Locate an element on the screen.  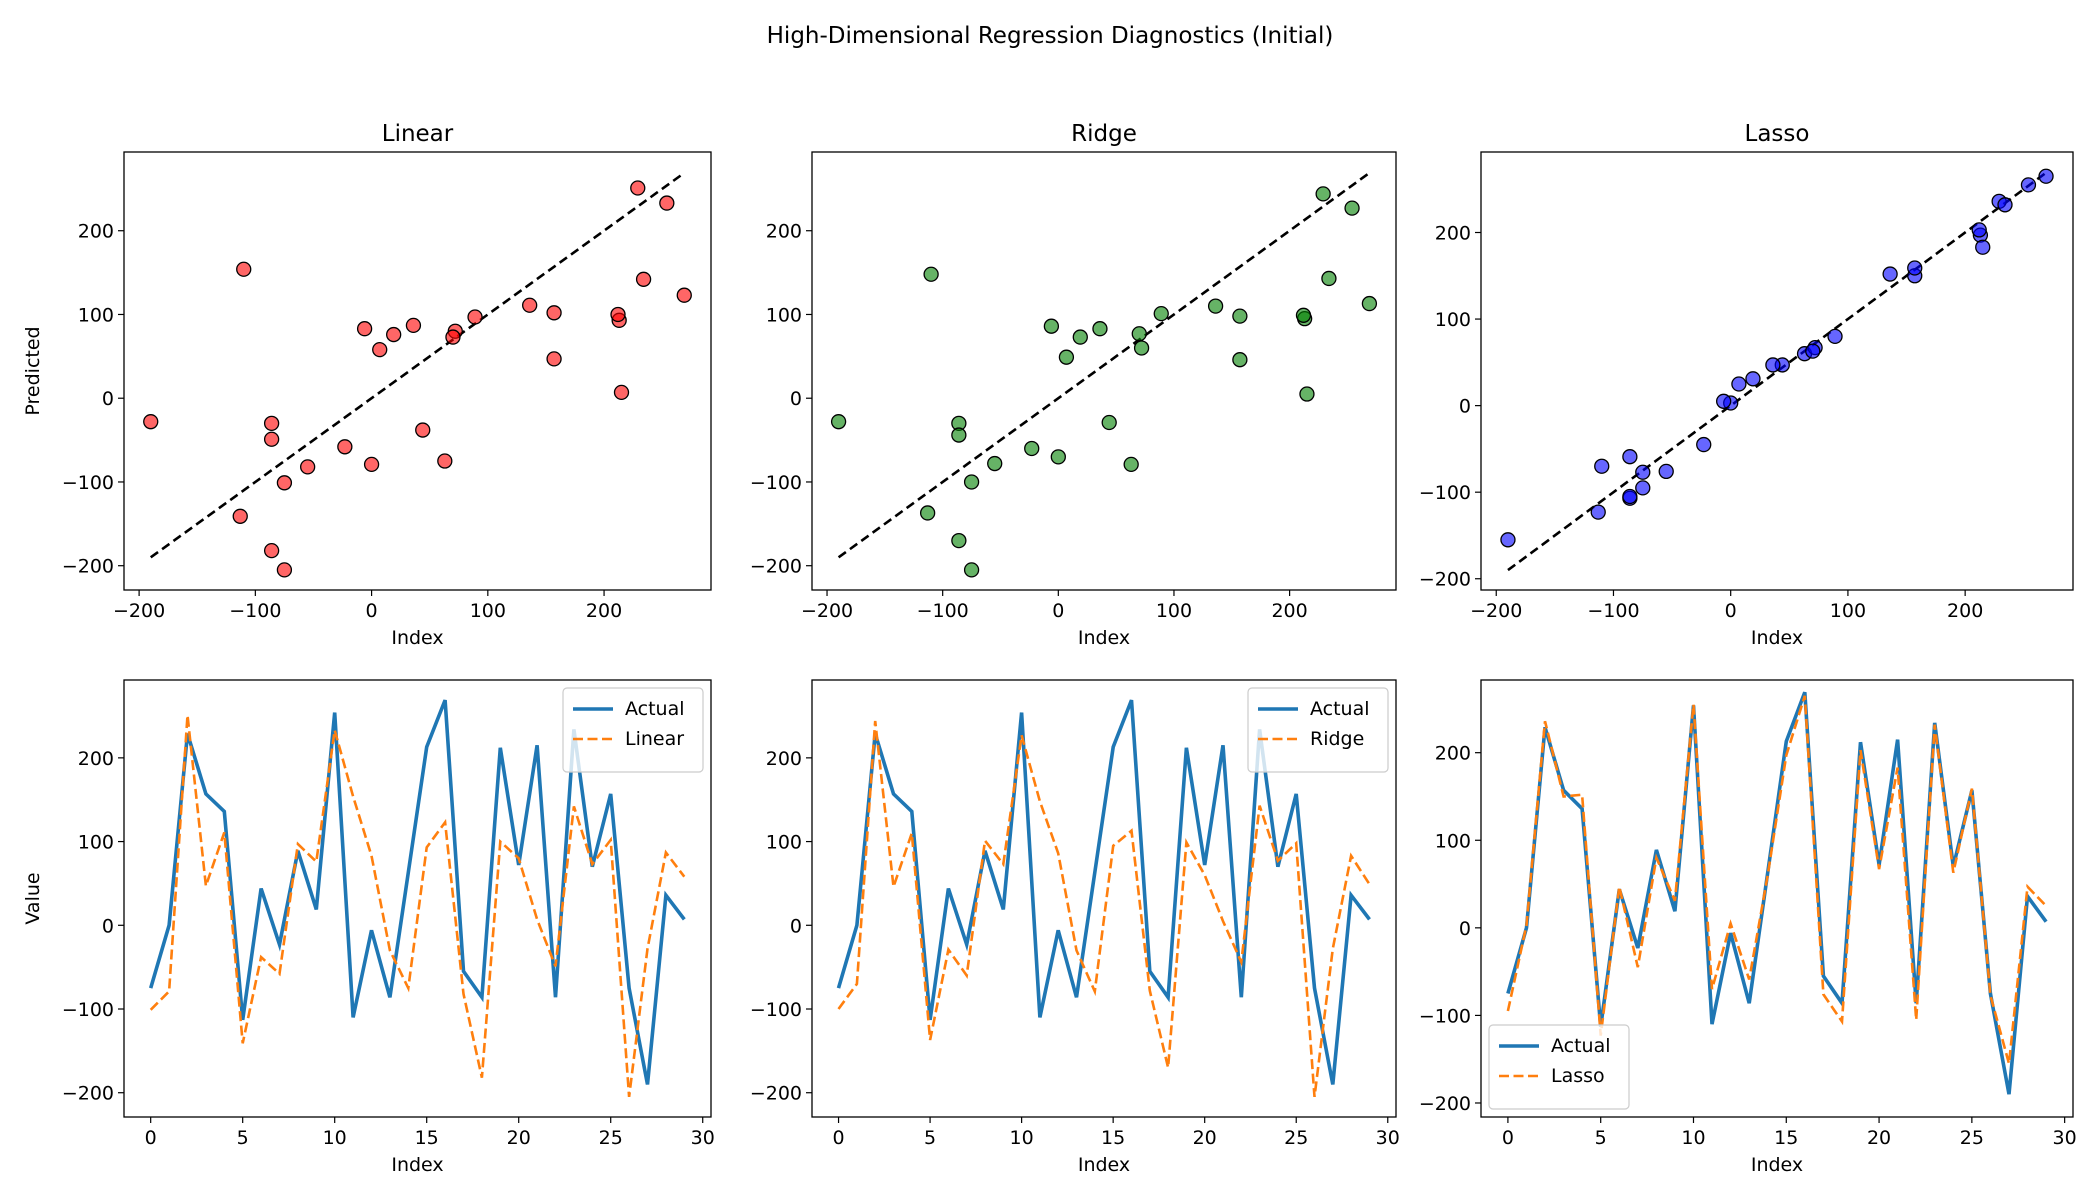
subplot-2: −200 −100 0 100 200 −200 −100 0 100 200 Lasso Index is located at coordinates (1746, 385).